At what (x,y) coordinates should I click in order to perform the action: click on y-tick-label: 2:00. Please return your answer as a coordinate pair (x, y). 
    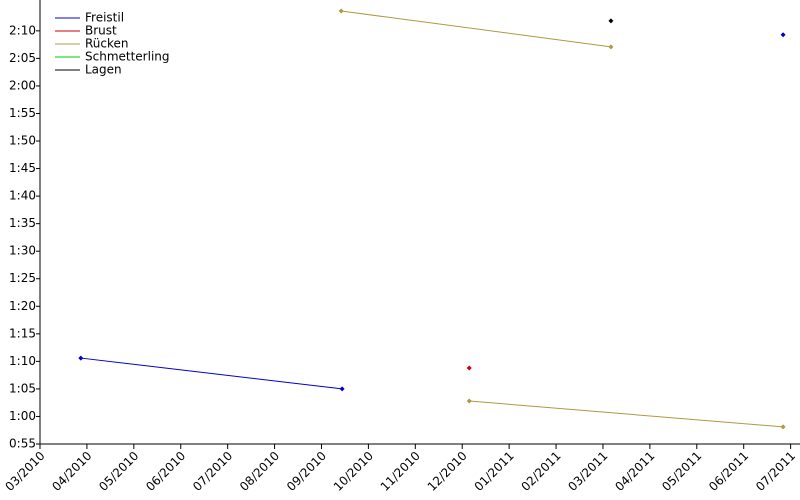
    Looking at the image, I should click on (22, 85).